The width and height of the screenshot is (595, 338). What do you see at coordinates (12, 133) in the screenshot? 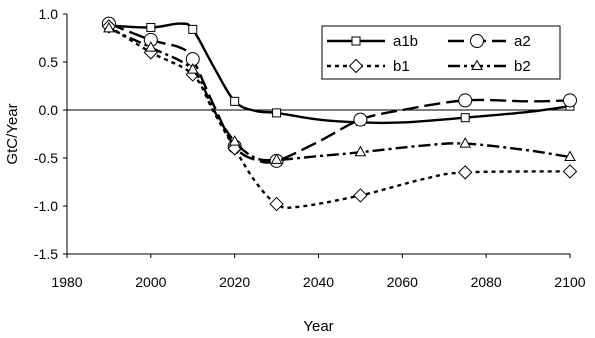
I see `y-axis-title: GtC/Year` at bounding box center [12, 133].